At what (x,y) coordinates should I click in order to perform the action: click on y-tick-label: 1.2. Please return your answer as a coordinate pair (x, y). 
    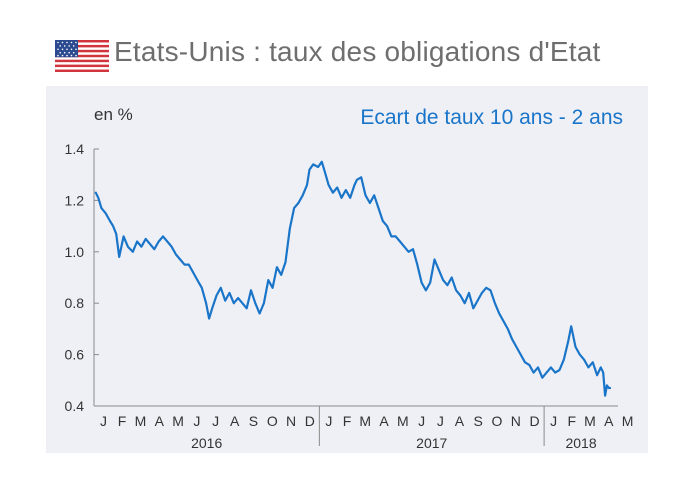
    Looking at the image, I should click on (75, 200).